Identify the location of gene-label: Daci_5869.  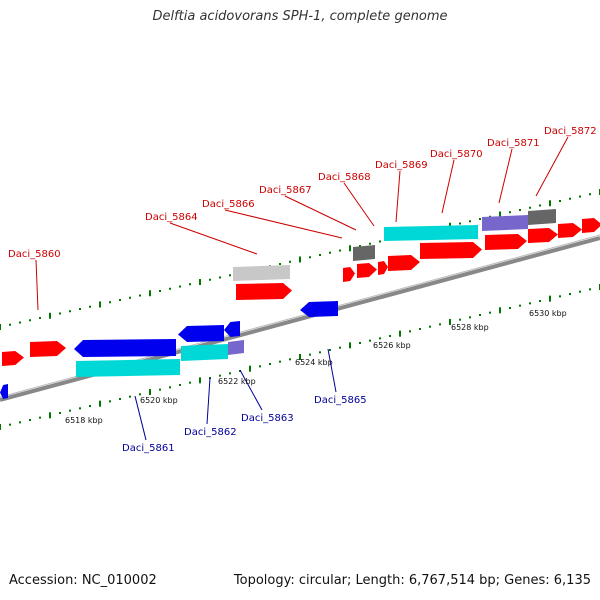
(401, 165).